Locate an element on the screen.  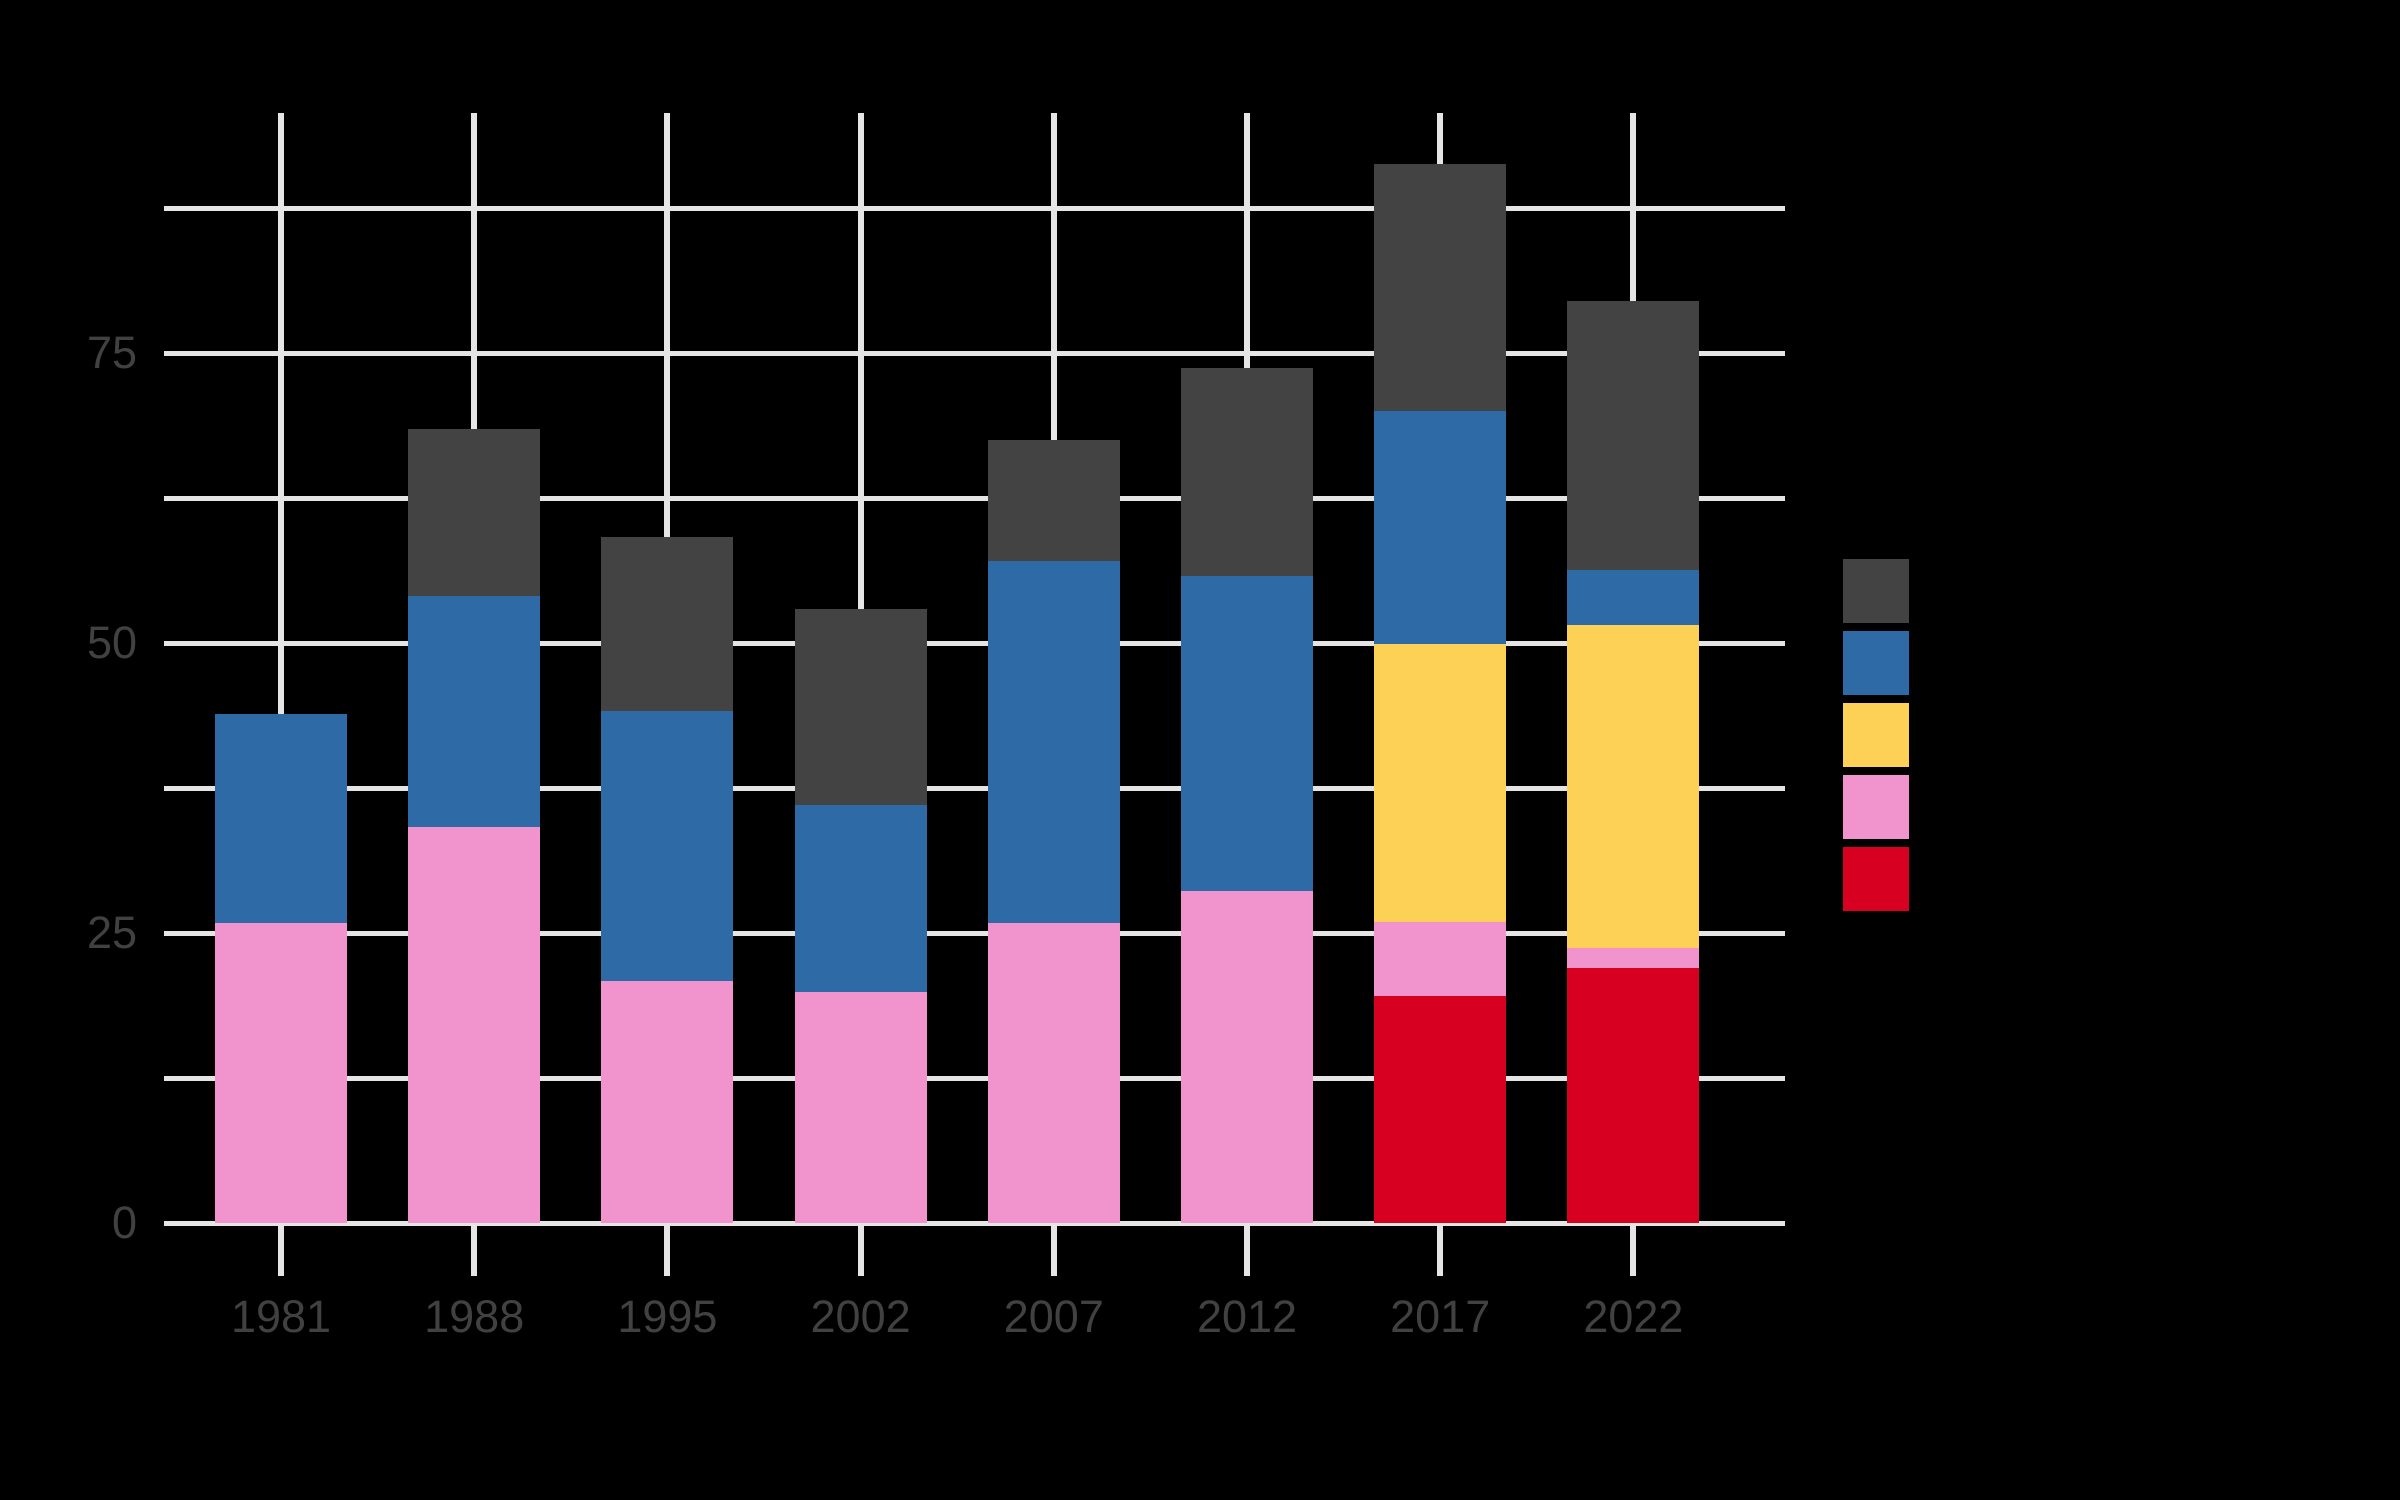
x-axis-label-2012: 2012 is located at coordinates (1247, 1316).